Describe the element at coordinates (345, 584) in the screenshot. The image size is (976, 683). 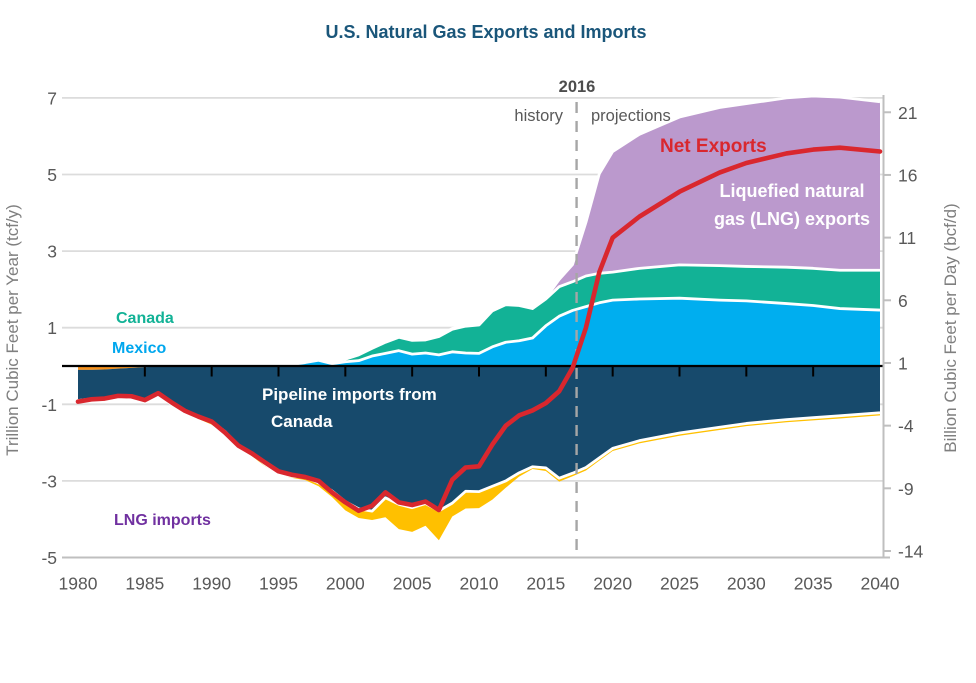
I see `x-axis-tick-label: 2000` at that location.